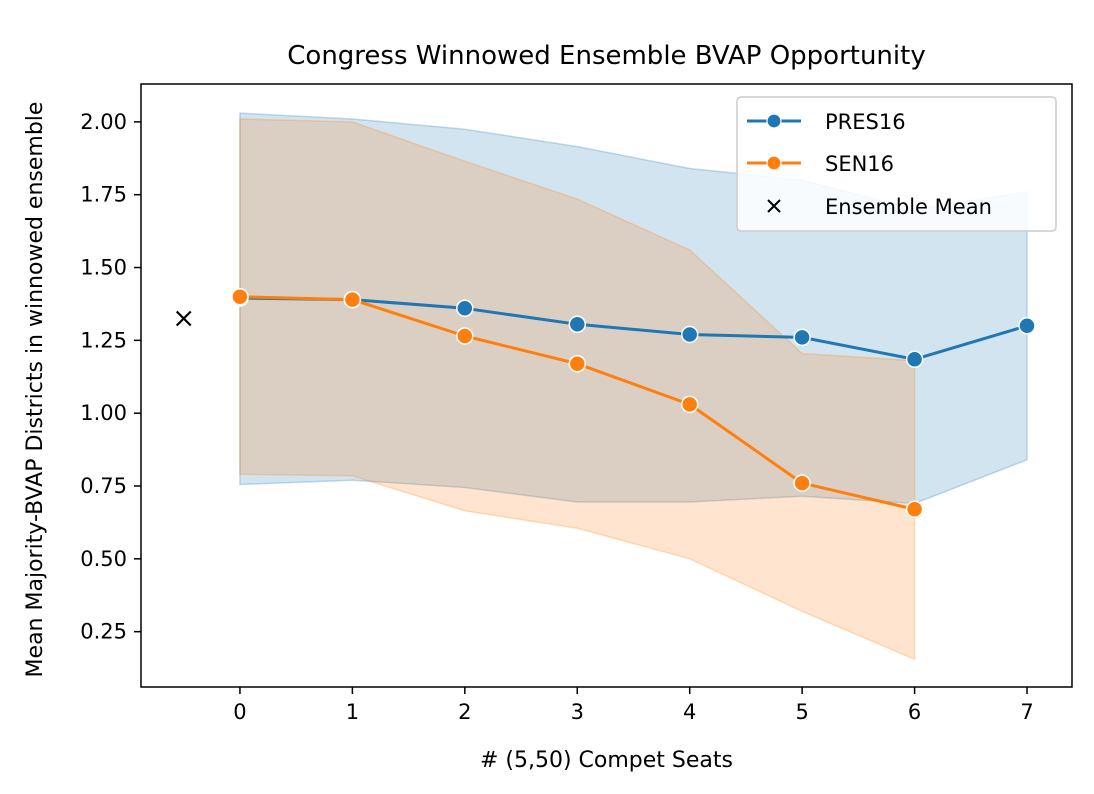  I want to click on x-tick-label: 3, so click(577, 712).